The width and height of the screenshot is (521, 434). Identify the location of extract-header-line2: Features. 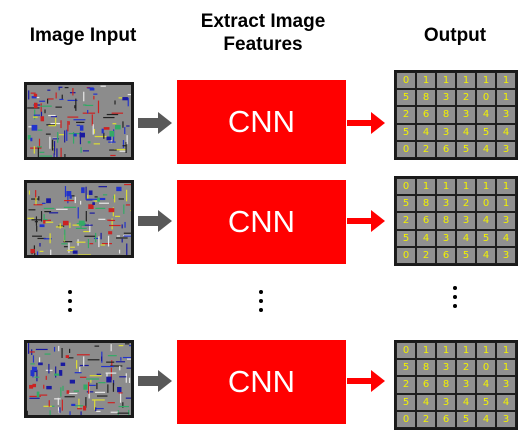
(263, 44).